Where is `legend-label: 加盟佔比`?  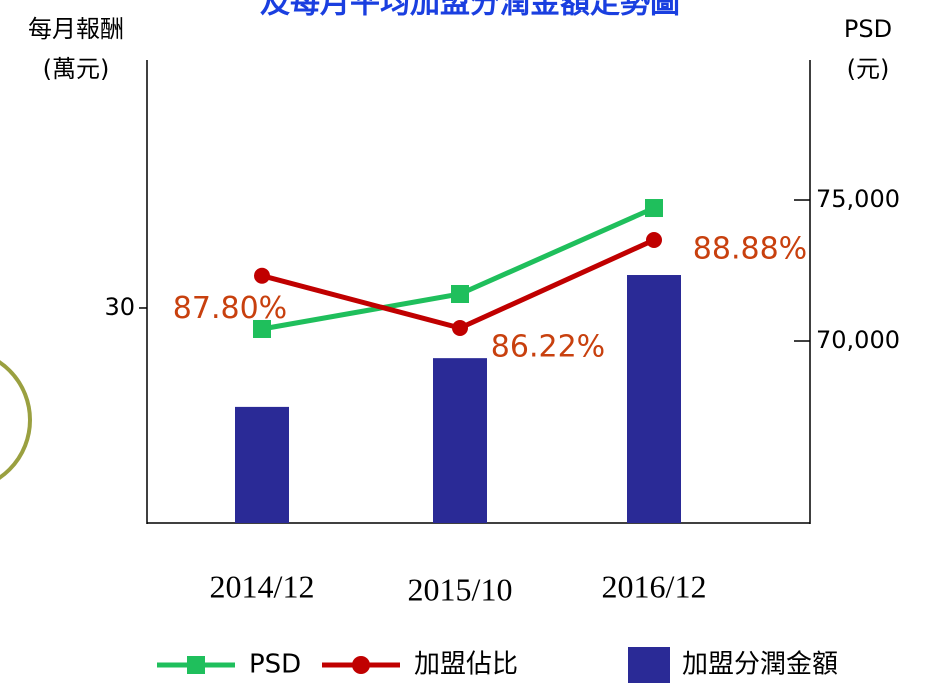
legend-label: 加盟佔比 is located at coordinates (466, 665).